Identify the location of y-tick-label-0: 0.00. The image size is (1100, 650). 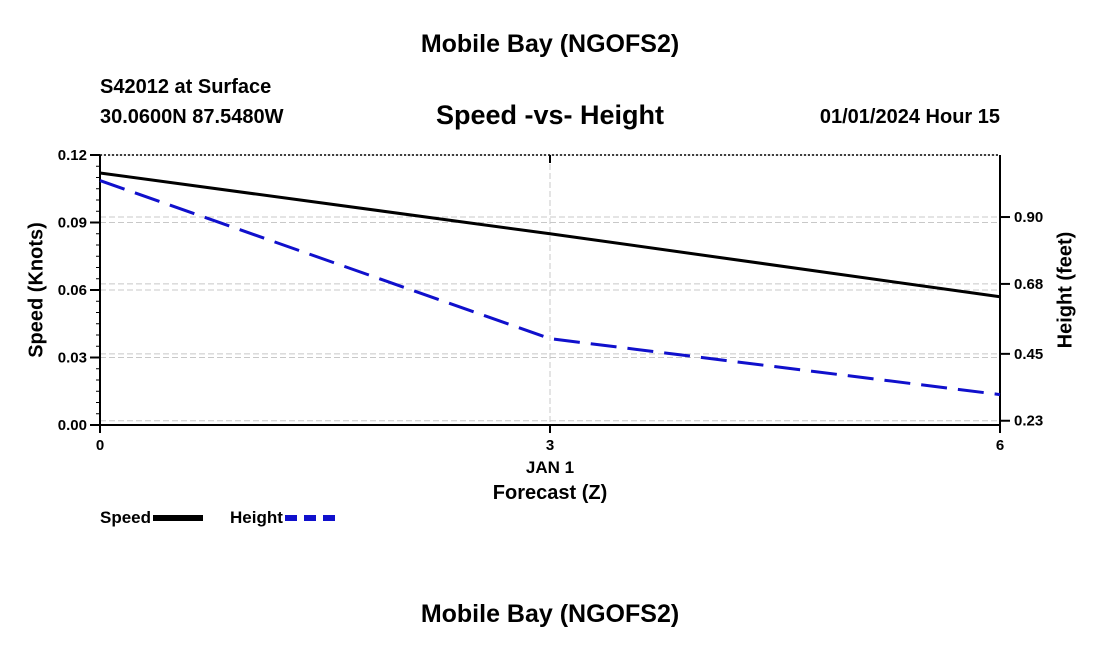
(72, 425).